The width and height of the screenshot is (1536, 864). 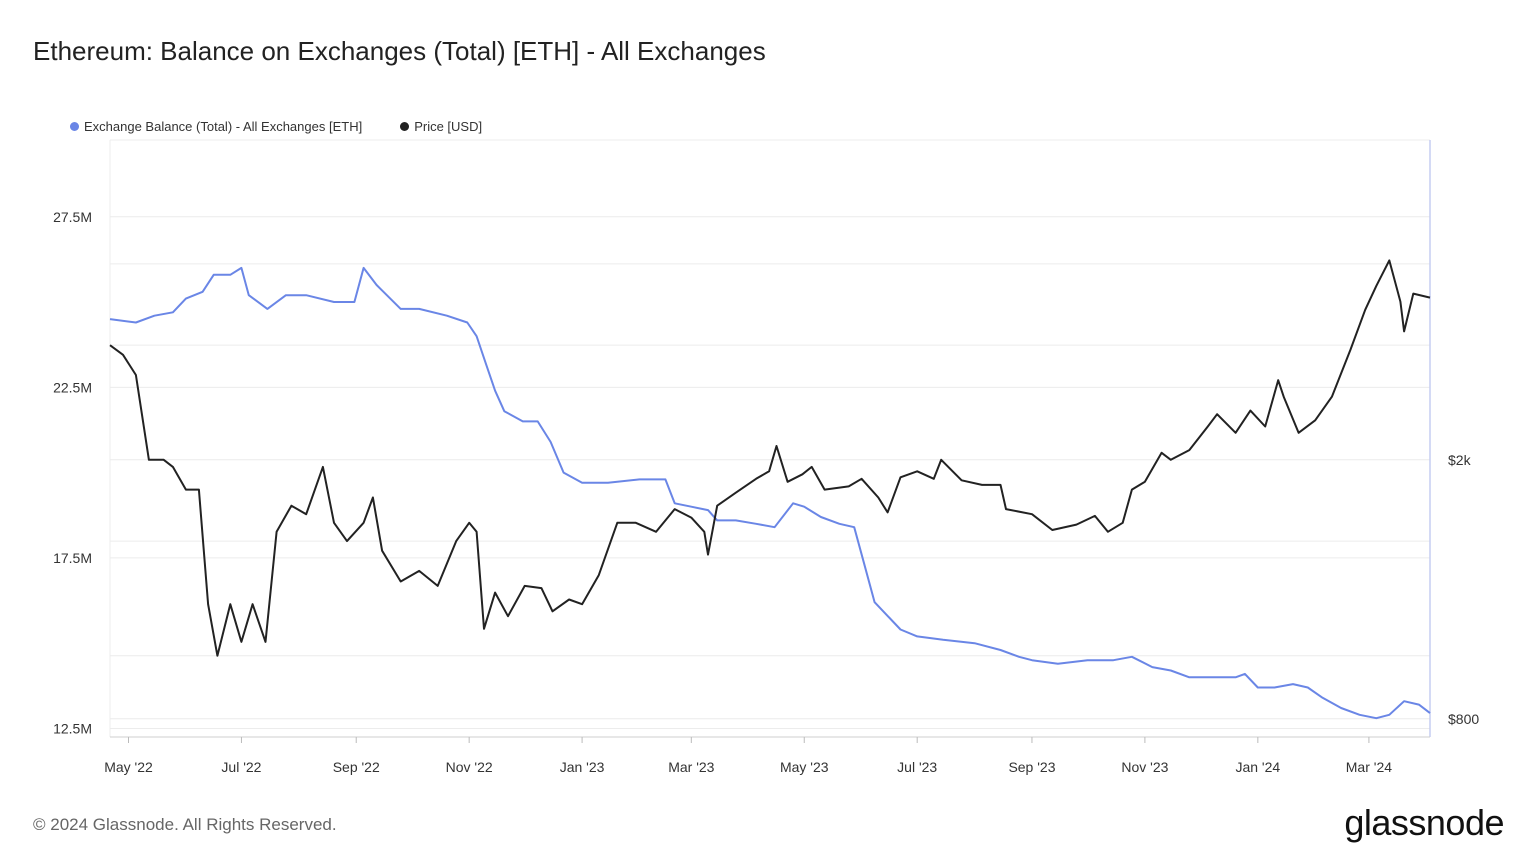 What do you see at coordinates (72, 387) in the screenshot?
I see `left-axis-tick-label: 22.5M` at bounding box center [72, 387].